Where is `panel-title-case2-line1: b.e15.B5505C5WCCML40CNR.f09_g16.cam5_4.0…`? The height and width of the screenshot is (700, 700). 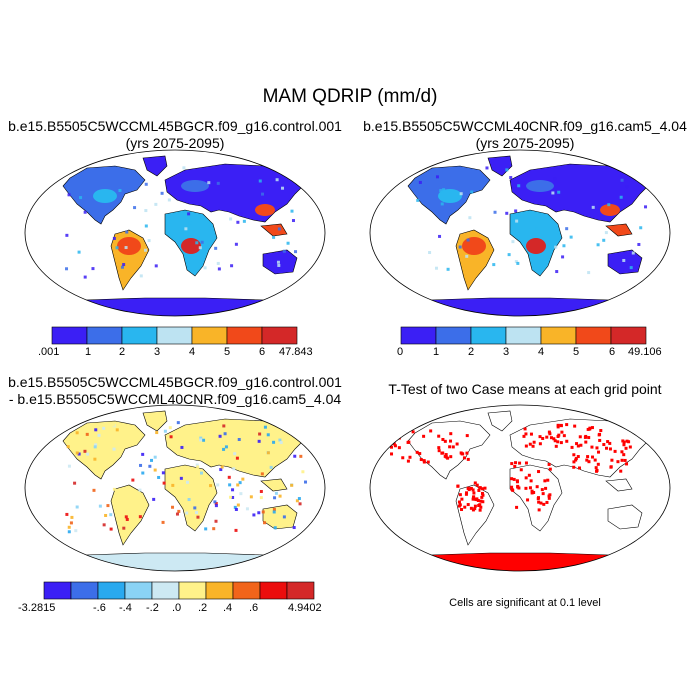
panel-title-case2-line1: b.e15.B5505C5WCCML40CNR.f09_g16.cam5_4.0… is located at coordinates (525, 126).